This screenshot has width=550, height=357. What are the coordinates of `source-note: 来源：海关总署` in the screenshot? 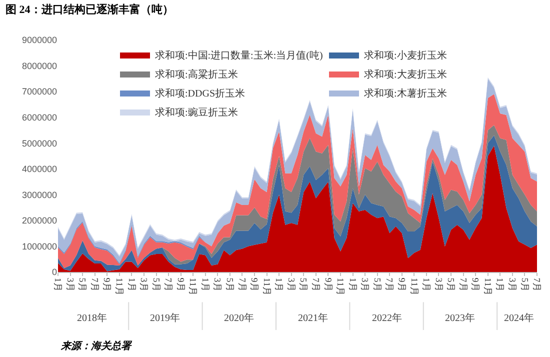 It's located at (96, 346).